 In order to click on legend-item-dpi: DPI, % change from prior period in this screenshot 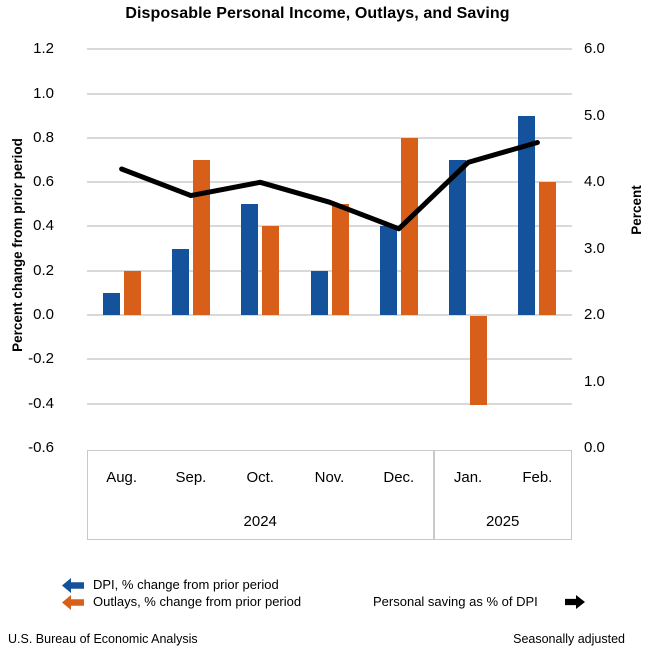, I will do `click(170, 585)`.